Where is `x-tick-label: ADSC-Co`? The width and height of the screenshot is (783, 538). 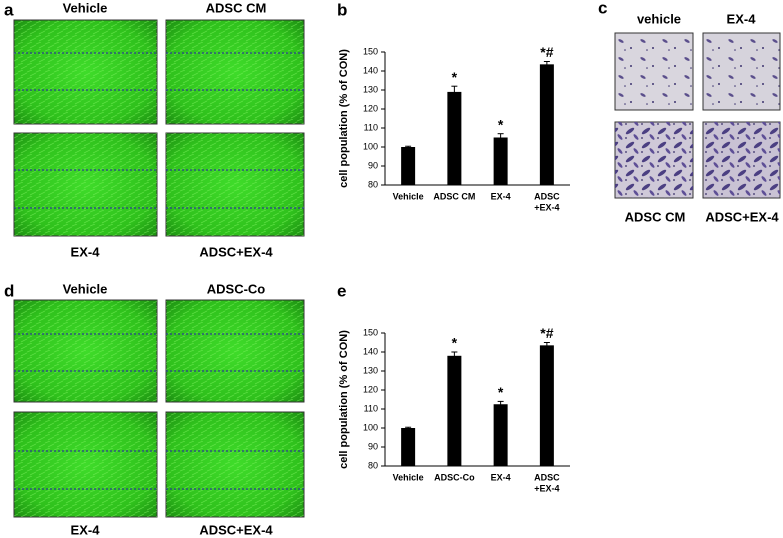
x-tick-label: ADSC-Co is located at coordinates (454, 477).